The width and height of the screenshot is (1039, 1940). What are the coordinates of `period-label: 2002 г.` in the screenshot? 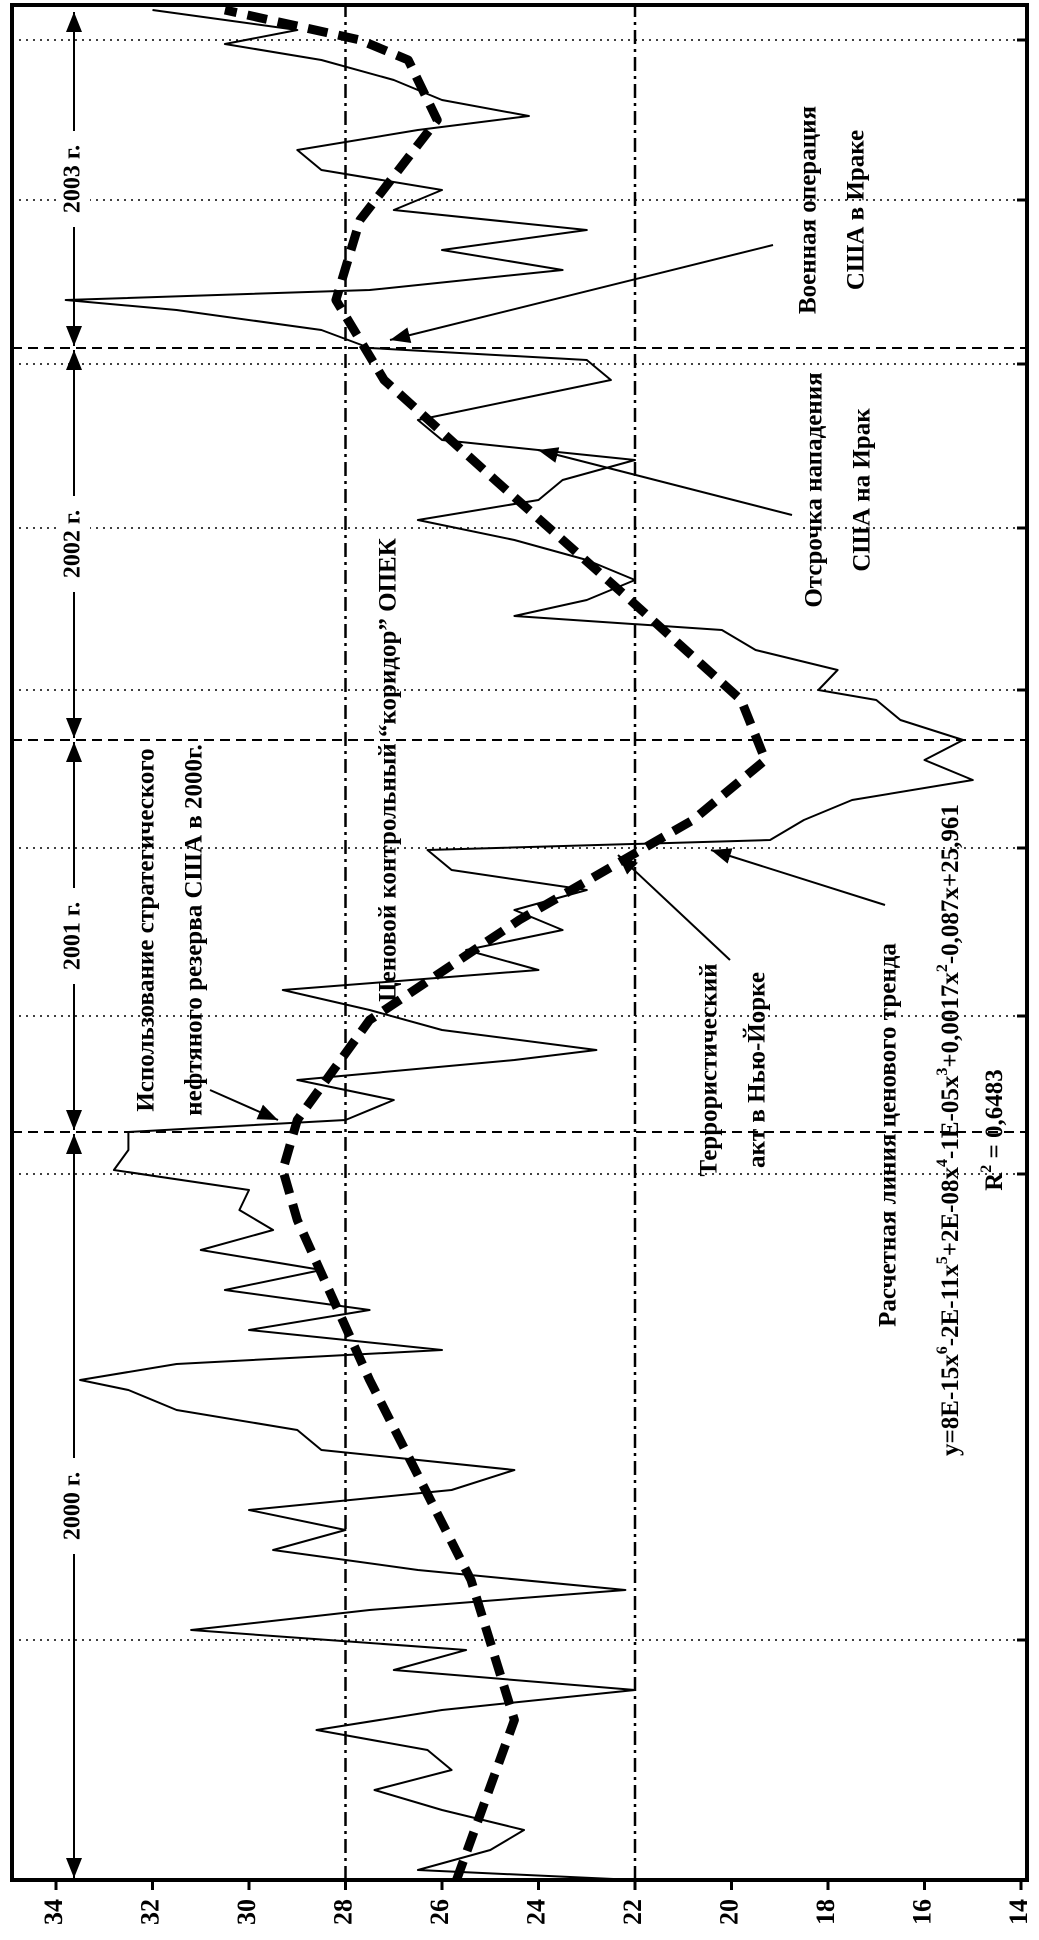 It's located at (73, 544).